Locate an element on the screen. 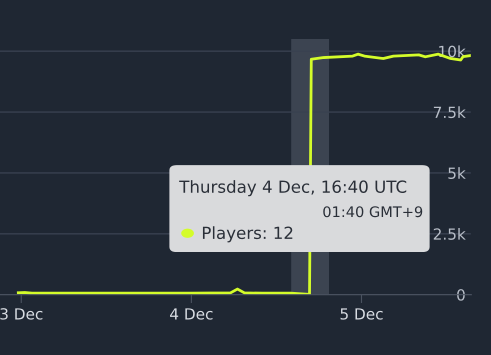  y-tick-label: 5k is located at coordinates (457, 173).